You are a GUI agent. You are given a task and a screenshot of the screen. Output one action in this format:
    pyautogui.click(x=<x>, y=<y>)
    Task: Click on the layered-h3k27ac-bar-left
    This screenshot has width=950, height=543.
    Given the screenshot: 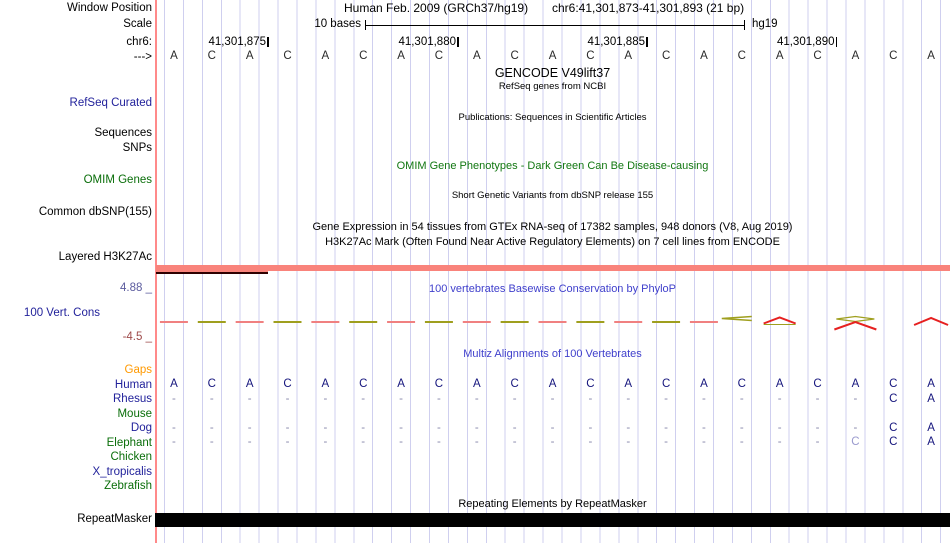 What is the action you would take?
    pyautogui.click(x=212, y=269)
    